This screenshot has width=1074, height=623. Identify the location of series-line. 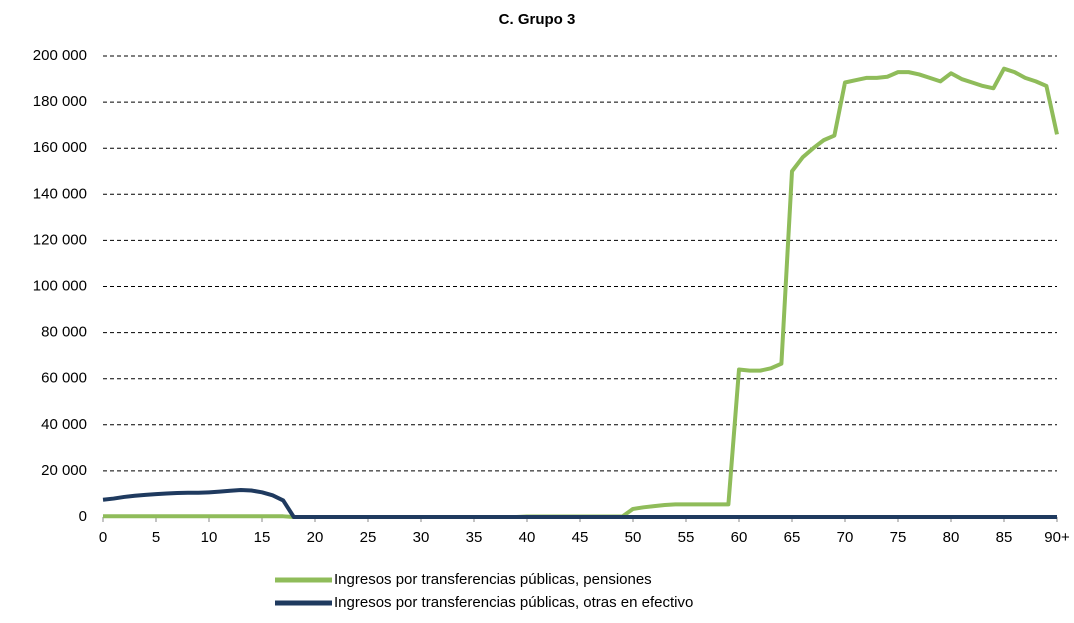
(579, 503).